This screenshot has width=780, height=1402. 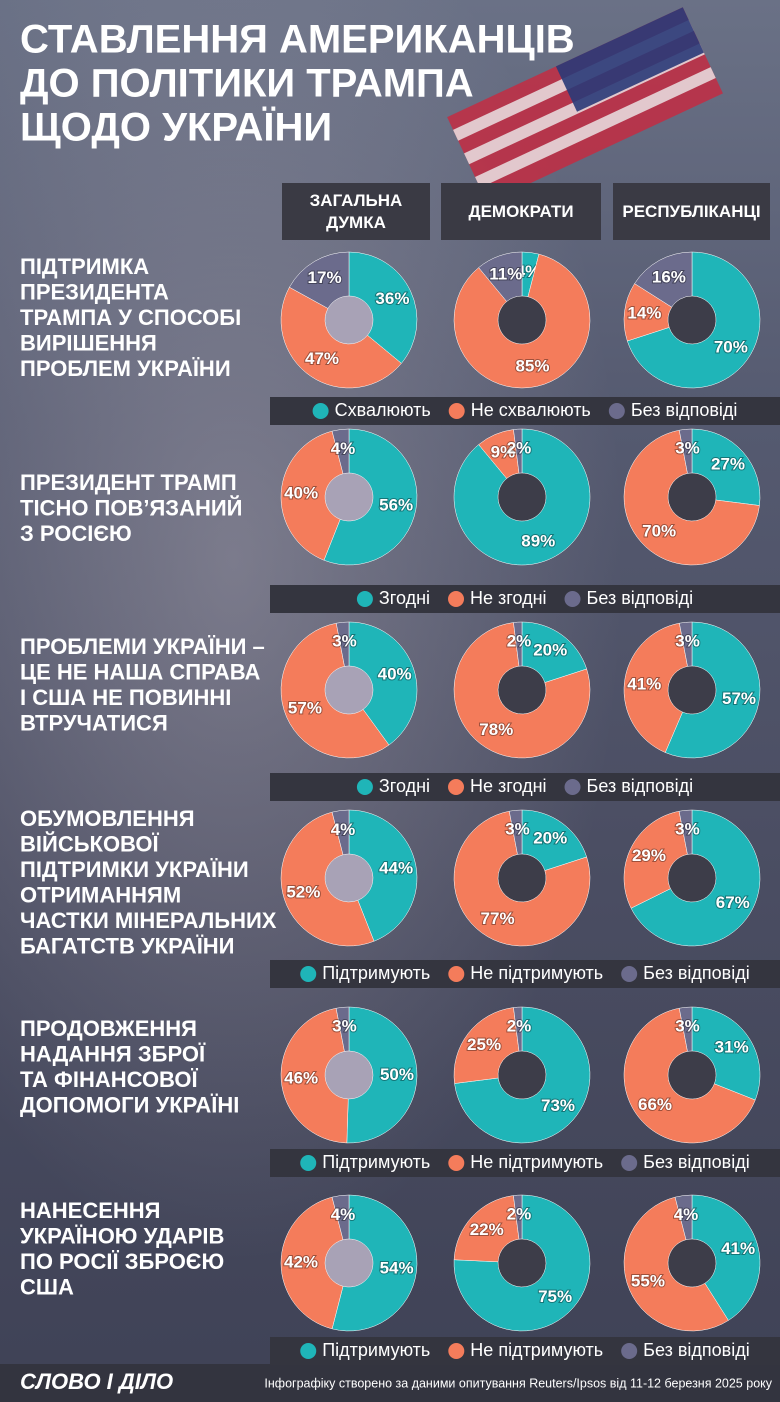 What do you see at coordinates (88, 342) in the screenshot?
I see `question-line: ВИРІШЕННЯ` at bounding box center [88, 342].